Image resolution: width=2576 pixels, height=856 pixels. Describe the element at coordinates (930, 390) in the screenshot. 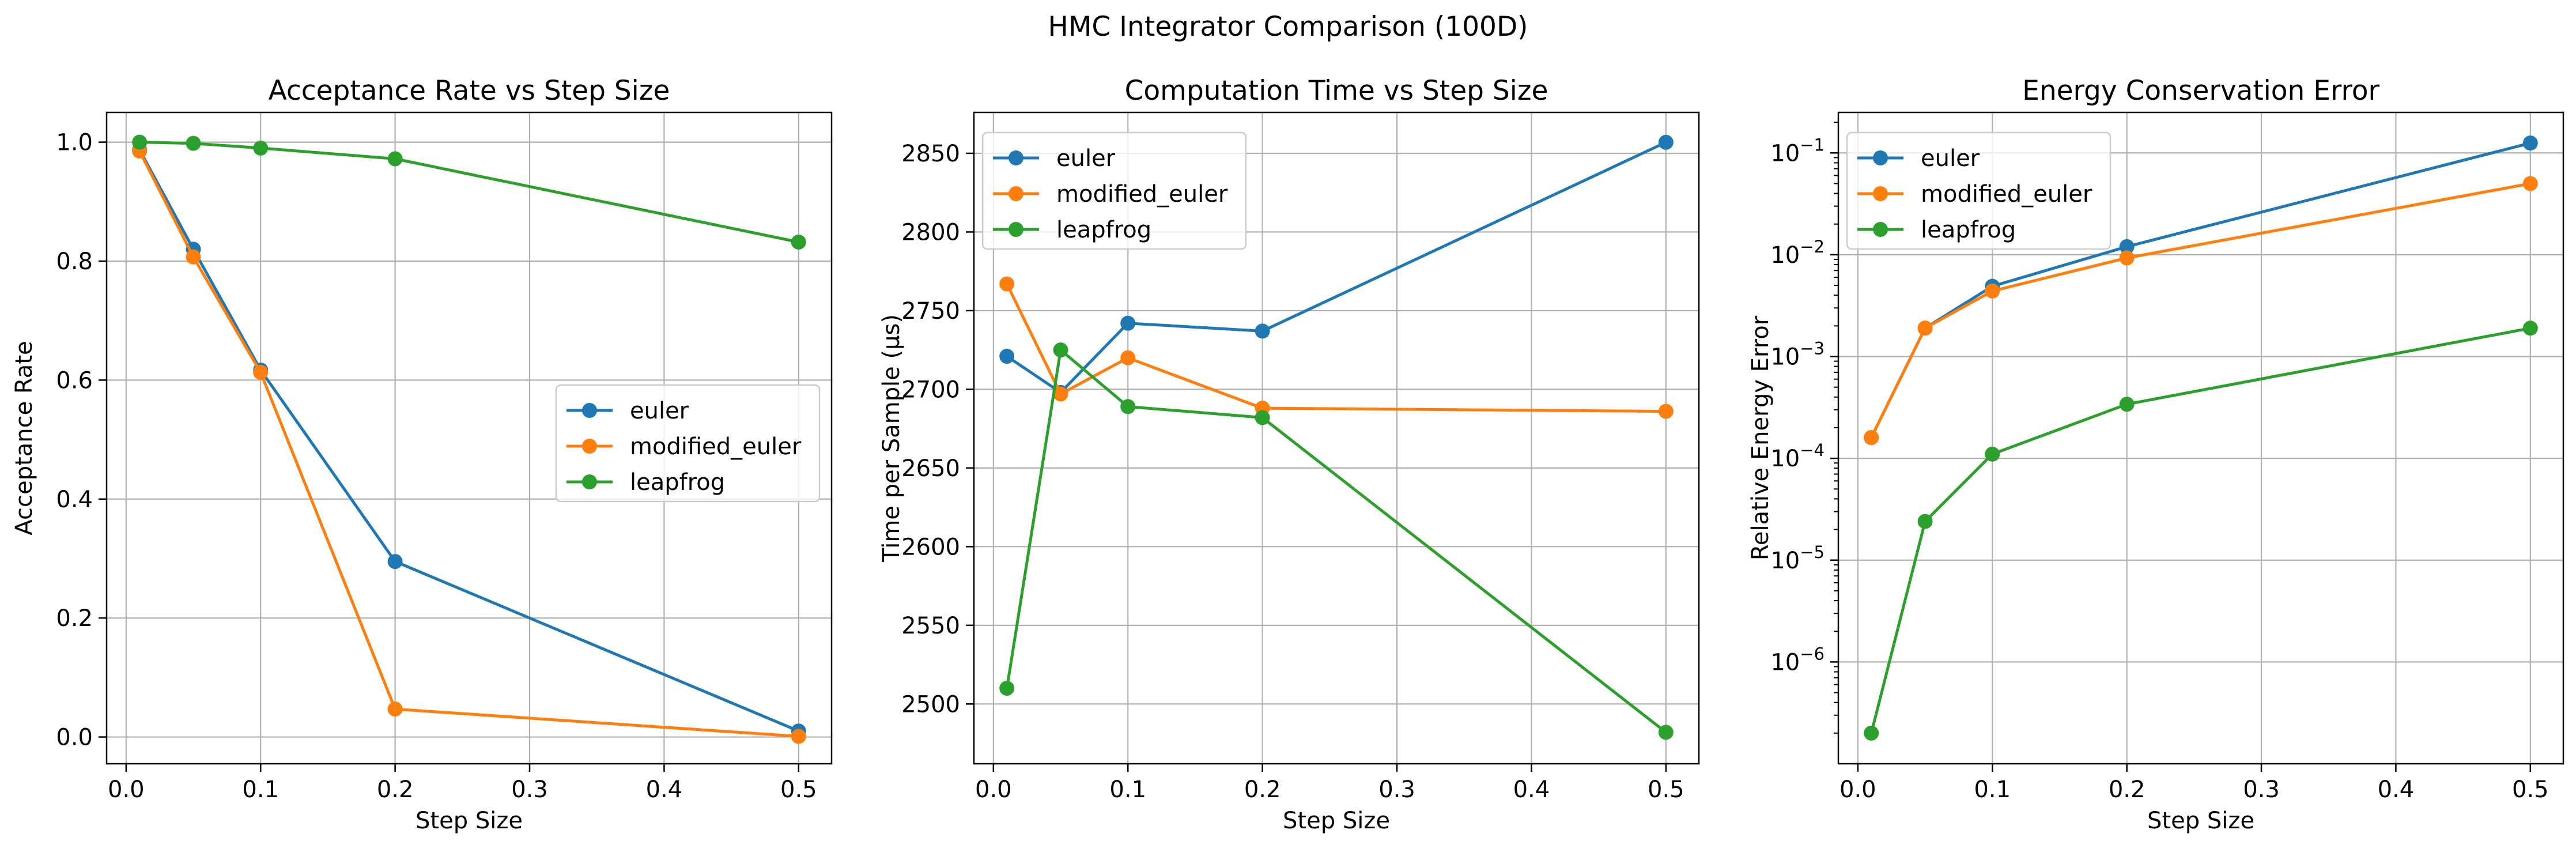

I see `y-tick-label: 2700` at that location.